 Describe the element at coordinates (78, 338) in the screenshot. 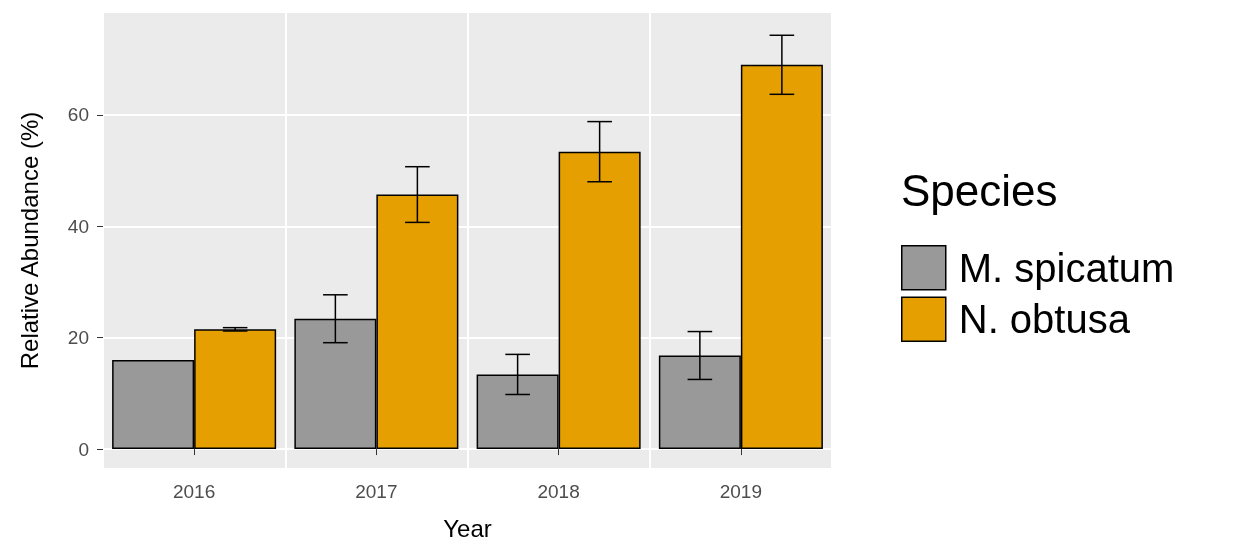

I see `y-tick-label: 20` at that location.